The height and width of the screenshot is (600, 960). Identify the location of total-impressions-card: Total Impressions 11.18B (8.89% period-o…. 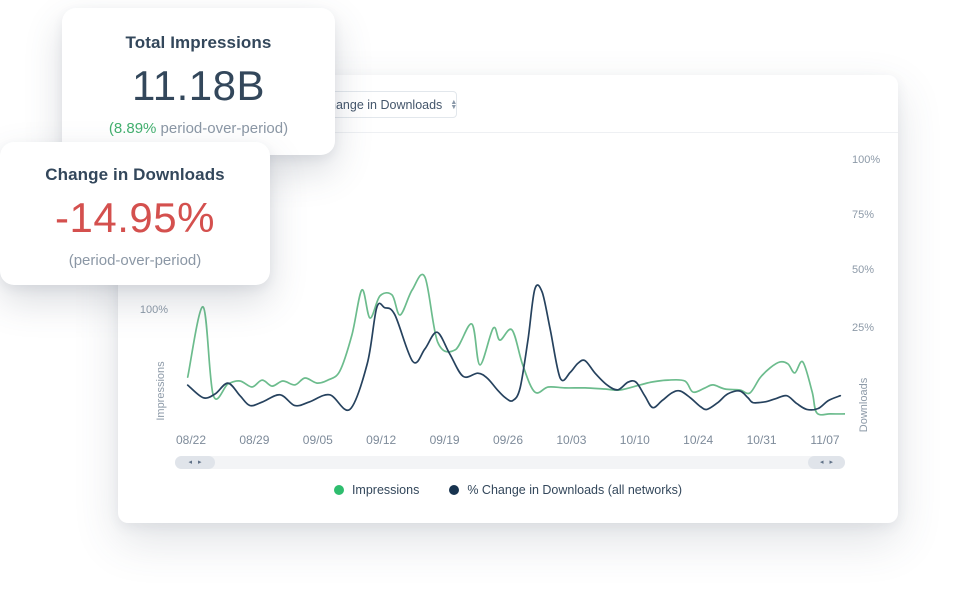
(198, 81).